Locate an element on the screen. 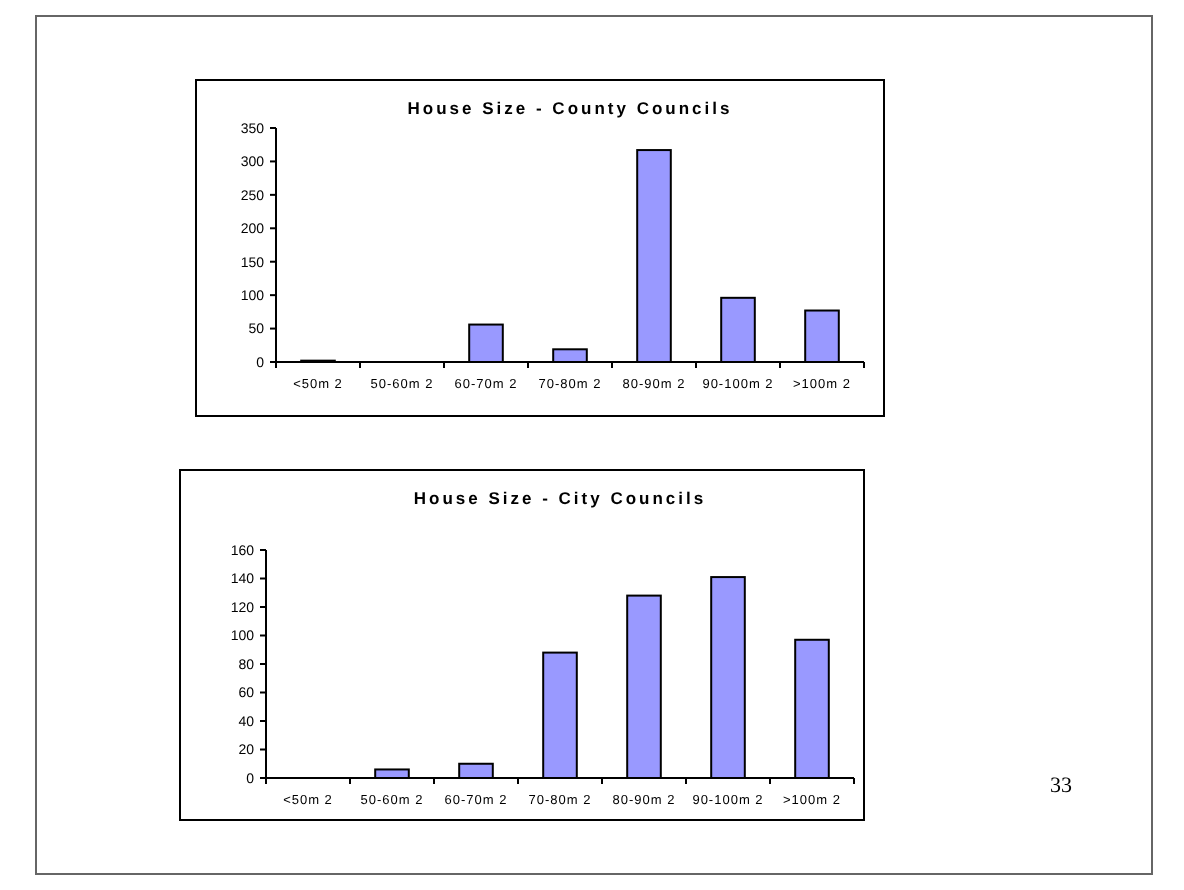  chart-title: House Size - City Councils is located at coordinates (560, 498).